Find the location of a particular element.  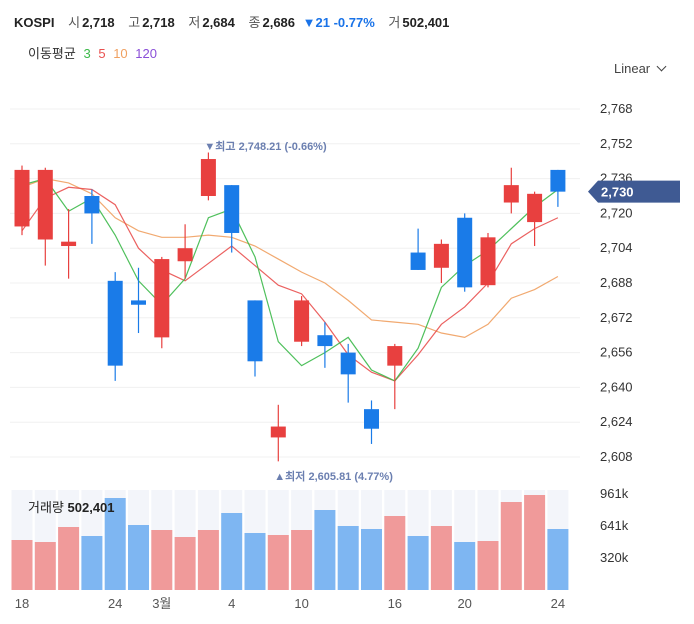

open-label: 시 is located at coordinates (74, 22).